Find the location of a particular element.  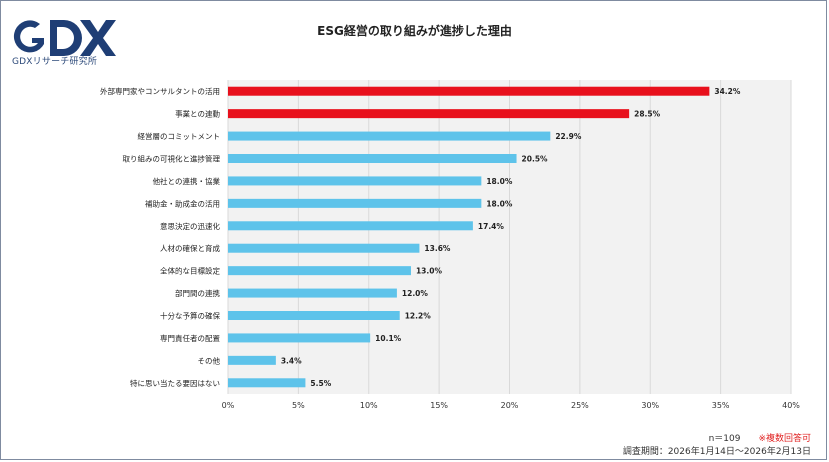

value-label: 22.9% is located at coordinates (568, 136).